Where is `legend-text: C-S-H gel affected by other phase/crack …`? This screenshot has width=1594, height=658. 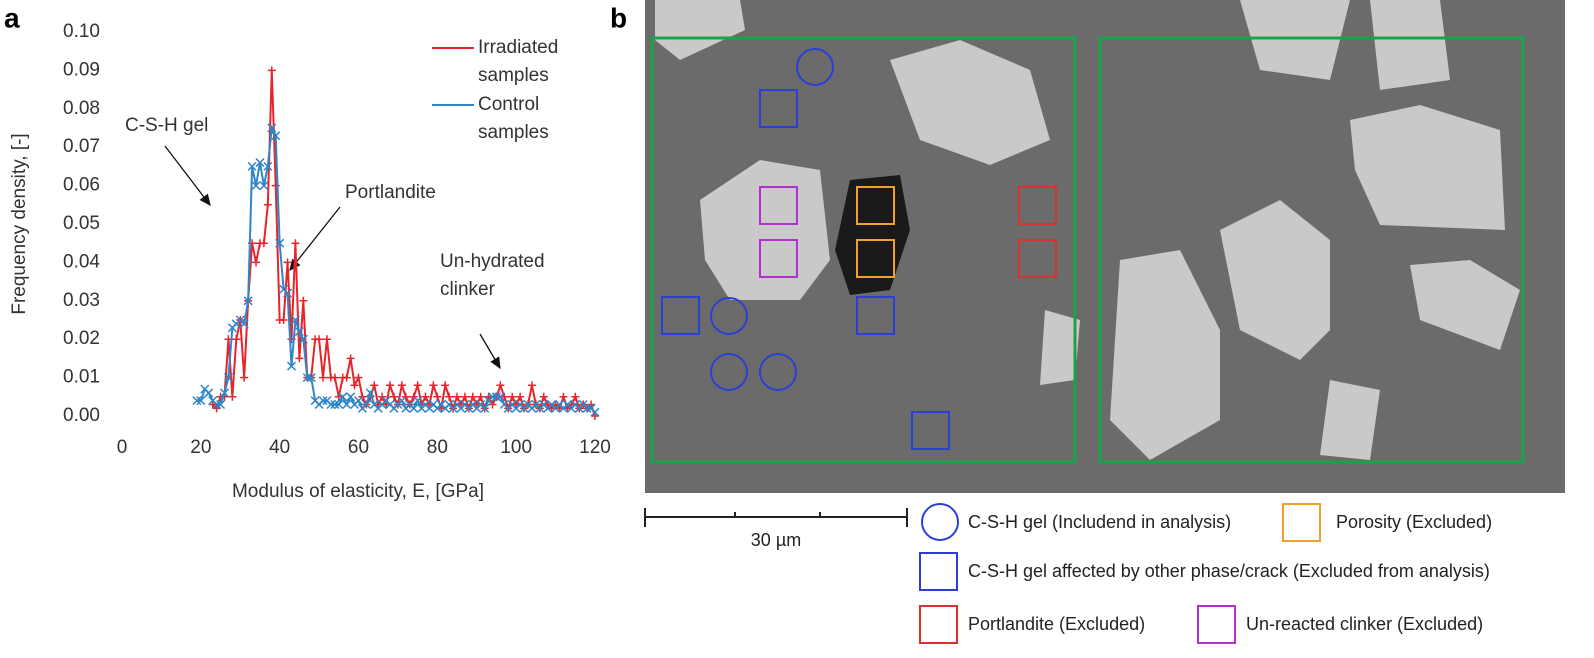
legend-text: C-S-H gel affected by other phase/crack … is located at coordinates (1229, 571).